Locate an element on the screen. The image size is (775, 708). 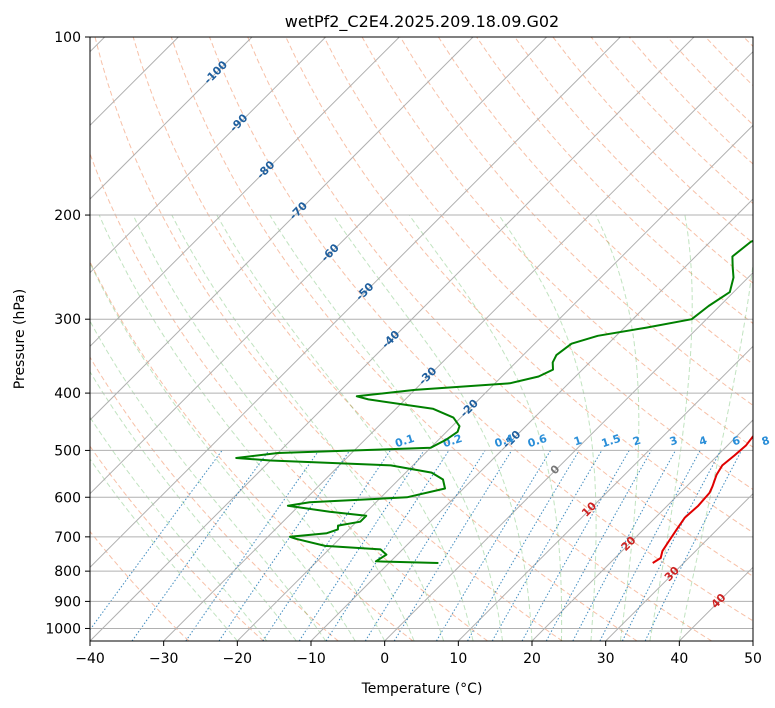
x-tick-label: 20 is located at coordinates (532, 659).